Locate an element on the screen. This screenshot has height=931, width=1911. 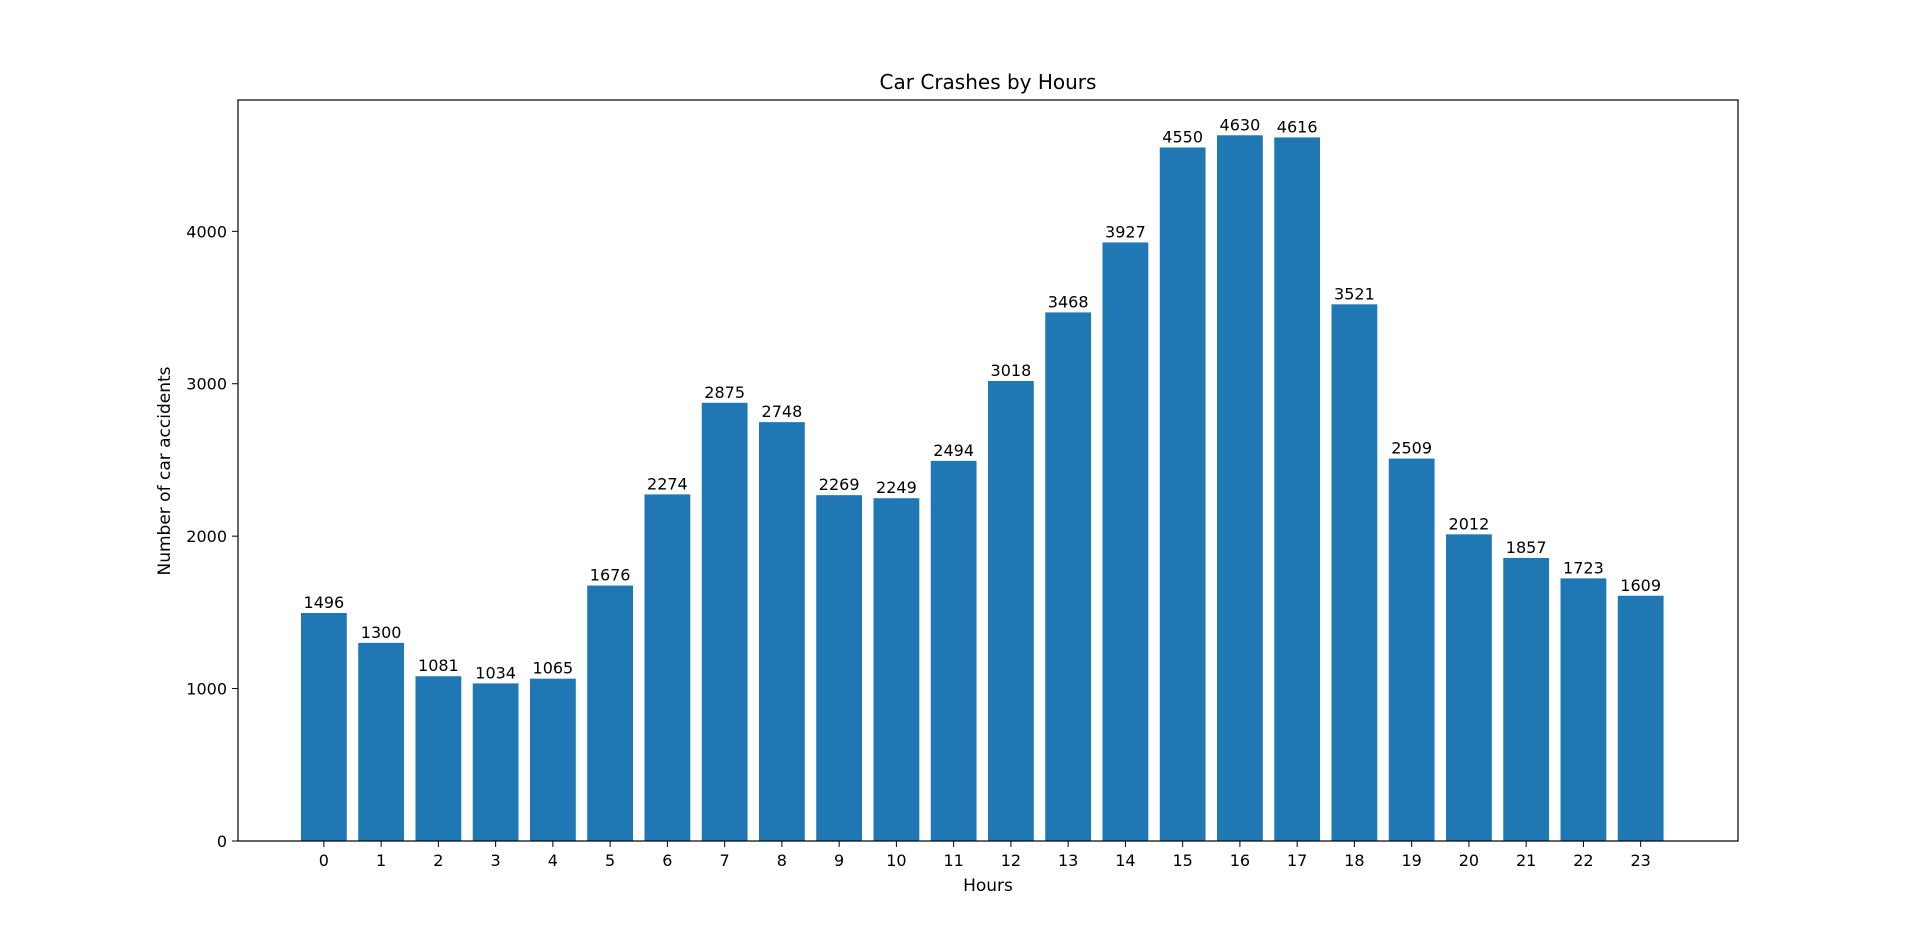
bar-value-label: 2012 is located at coordinates (1469, 523).